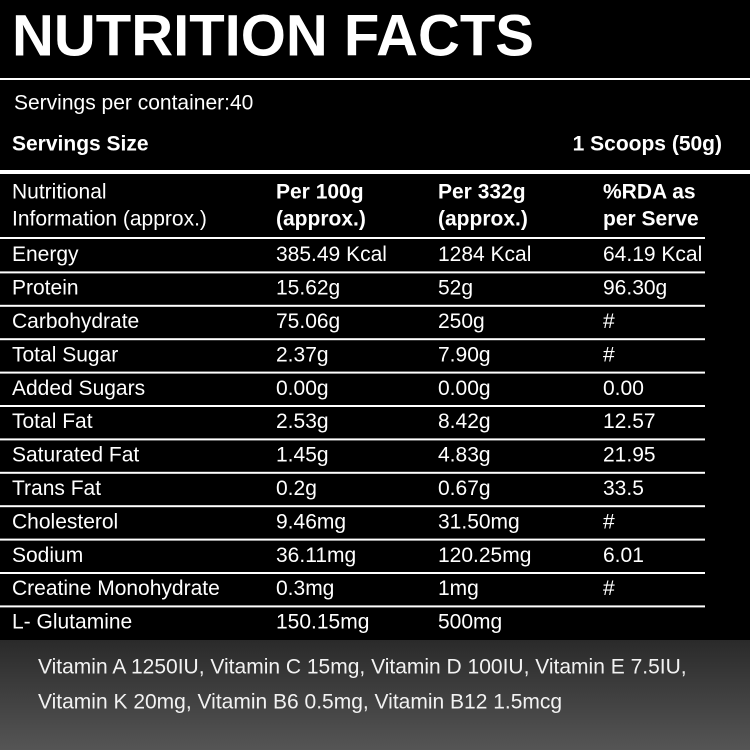 The width and height of the screenshot is (750, 750). I want to click on nutrient-value: 1.45g, so click(302, 455).